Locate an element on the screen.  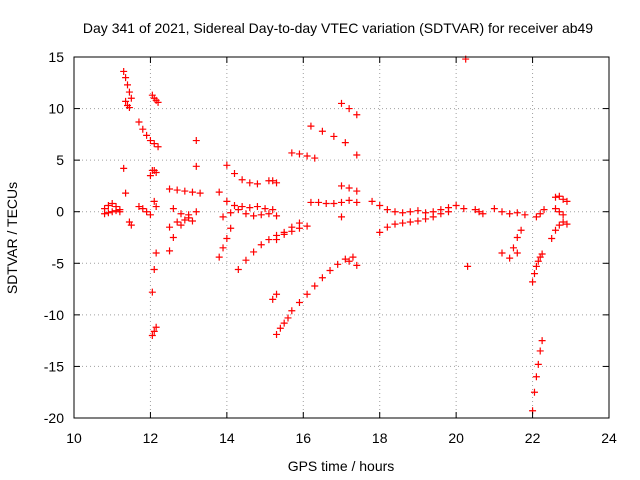
series-seg30 is located at coordinates (349, 109).